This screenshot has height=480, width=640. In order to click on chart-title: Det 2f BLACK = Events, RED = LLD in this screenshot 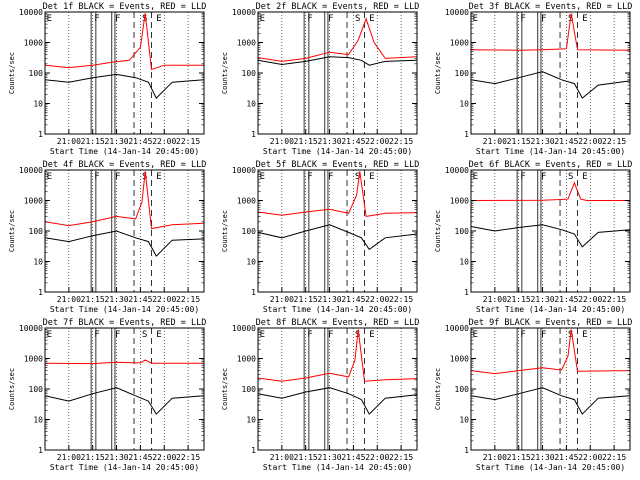, I will do `click(338, 7)`.